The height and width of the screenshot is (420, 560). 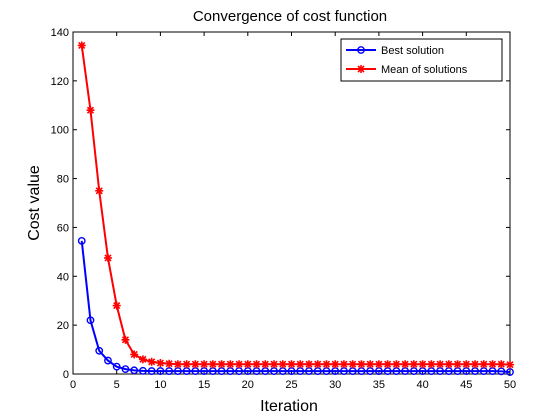 I want to click on x-tick-label: 30, so click(x=335, y=385).